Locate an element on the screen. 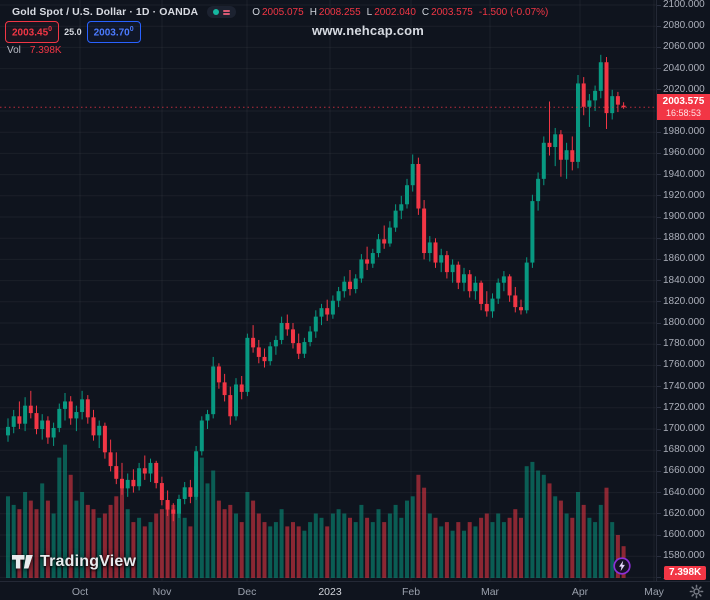 The image size is (710, 600). instant-order-lightning-icon is located at coordinates (622, 568).